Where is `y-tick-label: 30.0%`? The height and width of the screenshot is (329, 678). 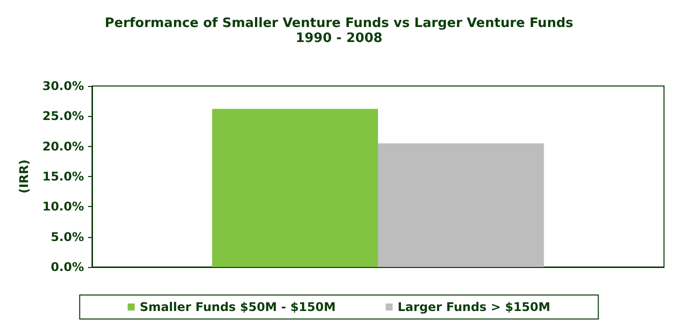 y-tick-label: 30.0% is located at coordinates (63, 86).